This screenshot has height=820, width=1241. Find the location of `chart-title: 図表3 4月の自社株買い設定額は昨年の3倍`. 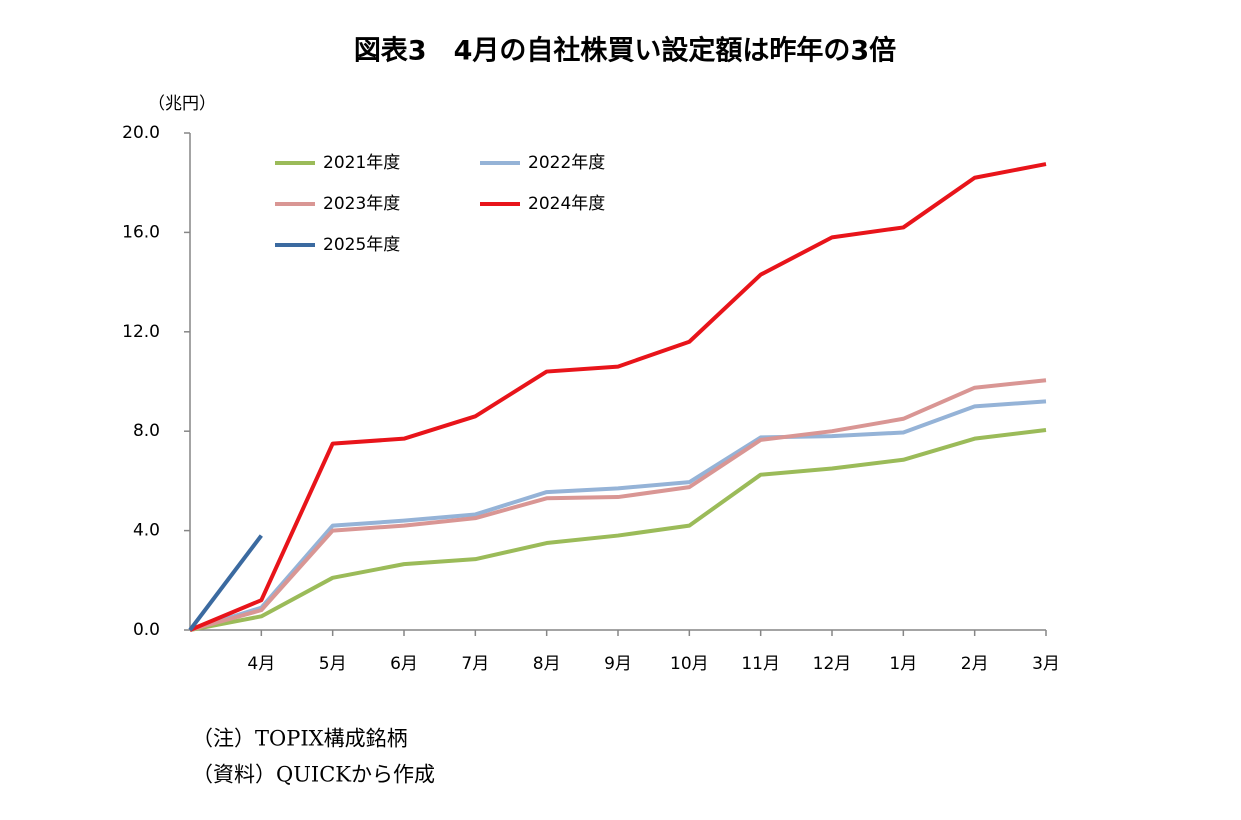

chart-title: 図表3 4月の自社株買い設定額は昨年の3倍 is located at coordinates (625, 51).